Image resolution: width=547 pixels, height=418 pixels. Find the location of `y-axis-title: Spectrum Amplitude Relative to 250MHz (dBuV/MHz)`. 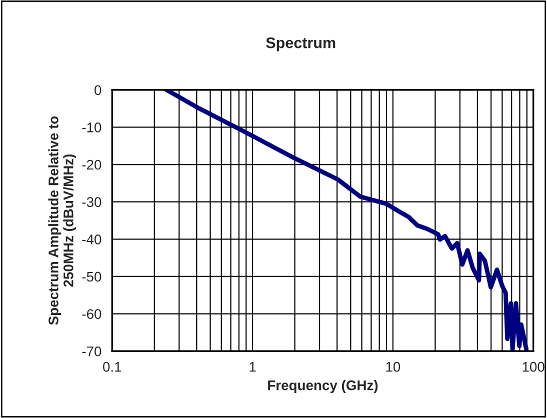

y-axis-title: Spectrum Amplitude Relative to 250MHz (dBuV/MHz) is located at coordinates (62, 220).